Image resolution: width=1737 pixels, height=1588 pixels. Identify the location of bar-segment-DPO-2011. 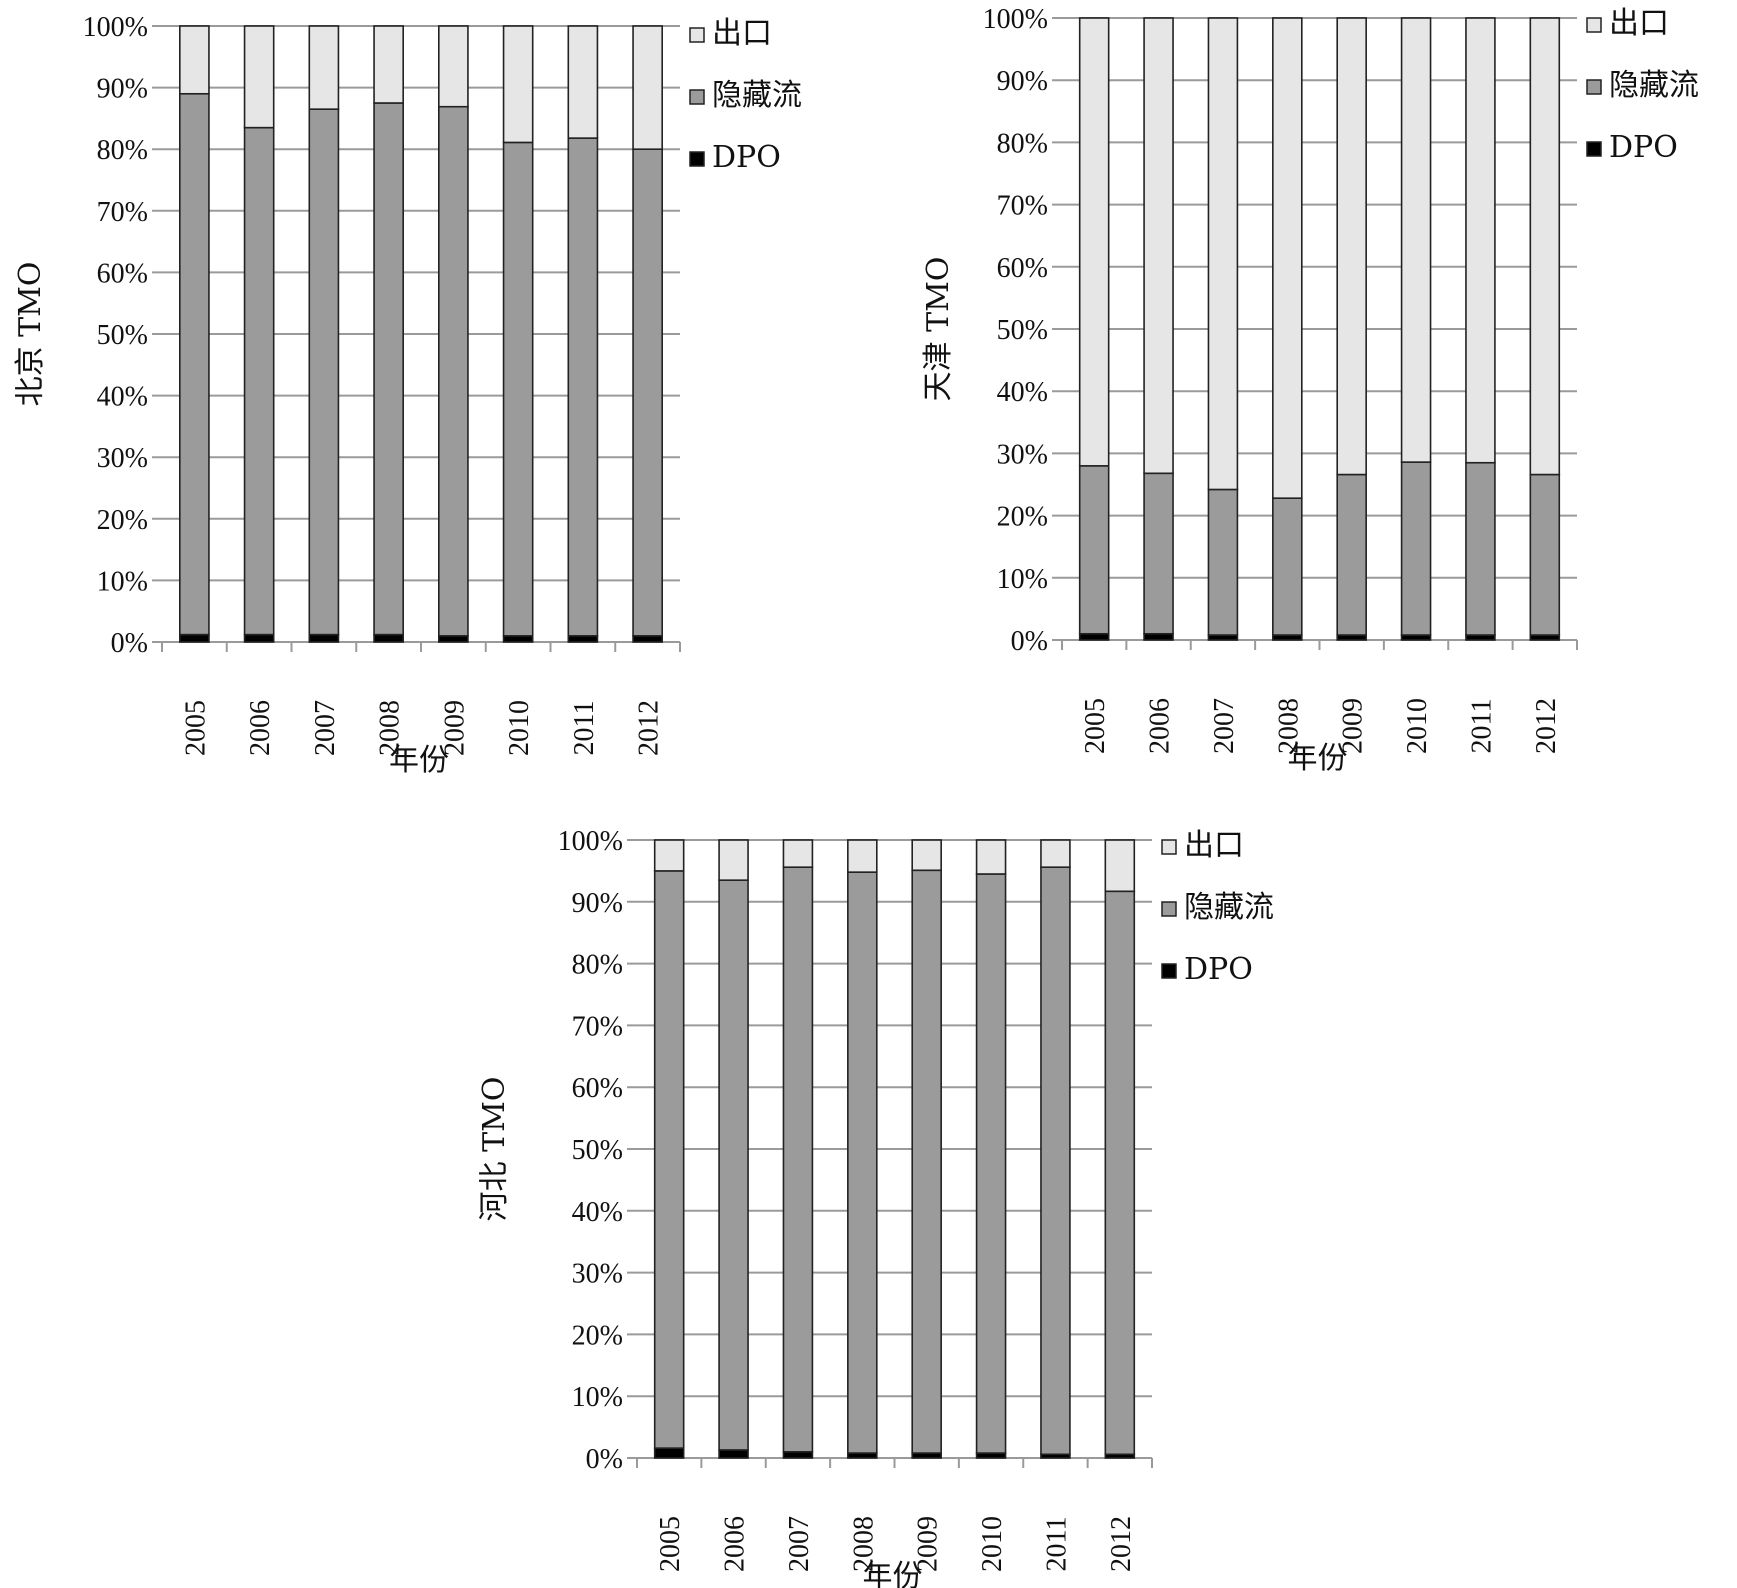
(583, 639).